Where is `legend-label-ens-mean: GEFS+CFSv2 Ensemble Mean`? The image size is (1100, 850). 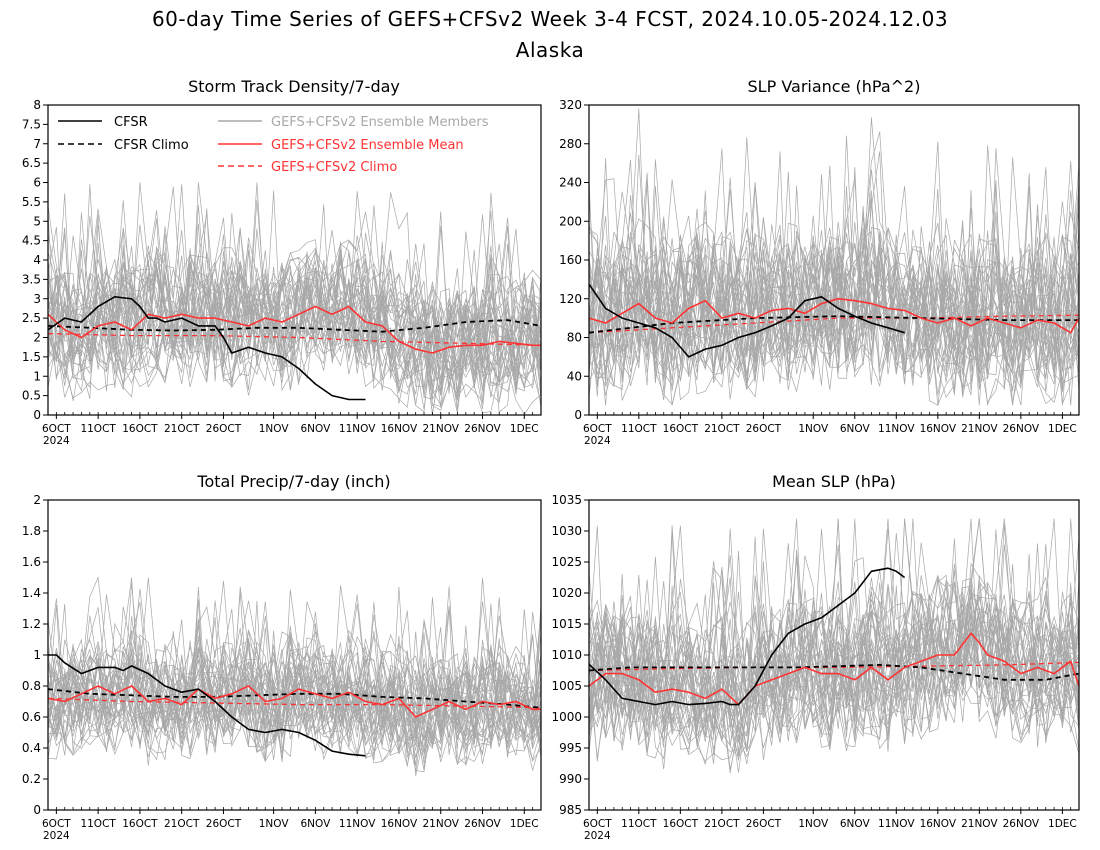 legend-label-ens-mean: GEFS+CFSv2 Ensemble Mean is located at coordinates (367, 145).